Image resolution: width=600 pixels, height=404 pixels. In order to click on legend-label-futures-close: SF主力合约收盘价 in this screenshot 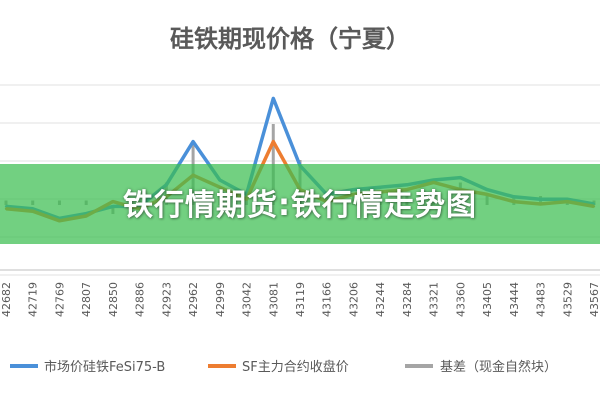, I will do `click(295, 367)`.